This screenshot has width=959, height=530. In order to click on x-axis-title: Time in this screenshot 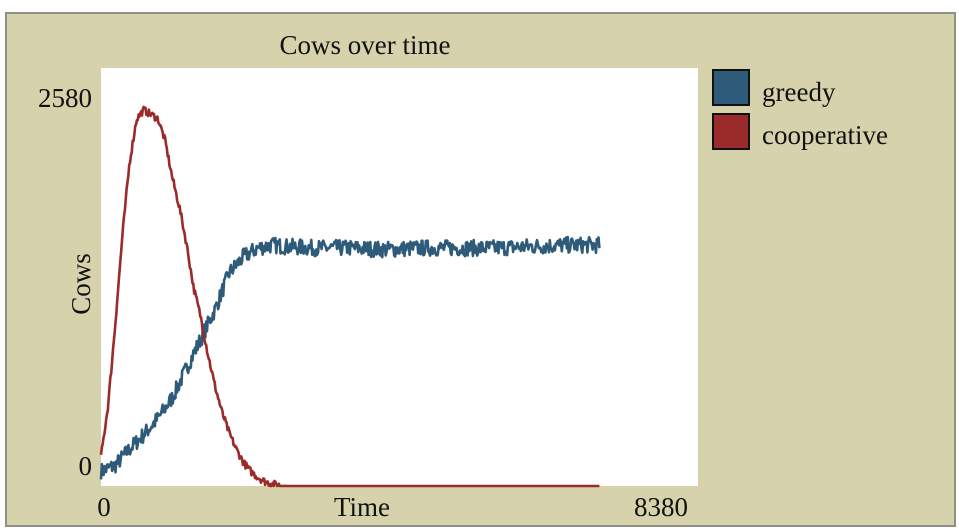, I will do `click(362, 507)`.